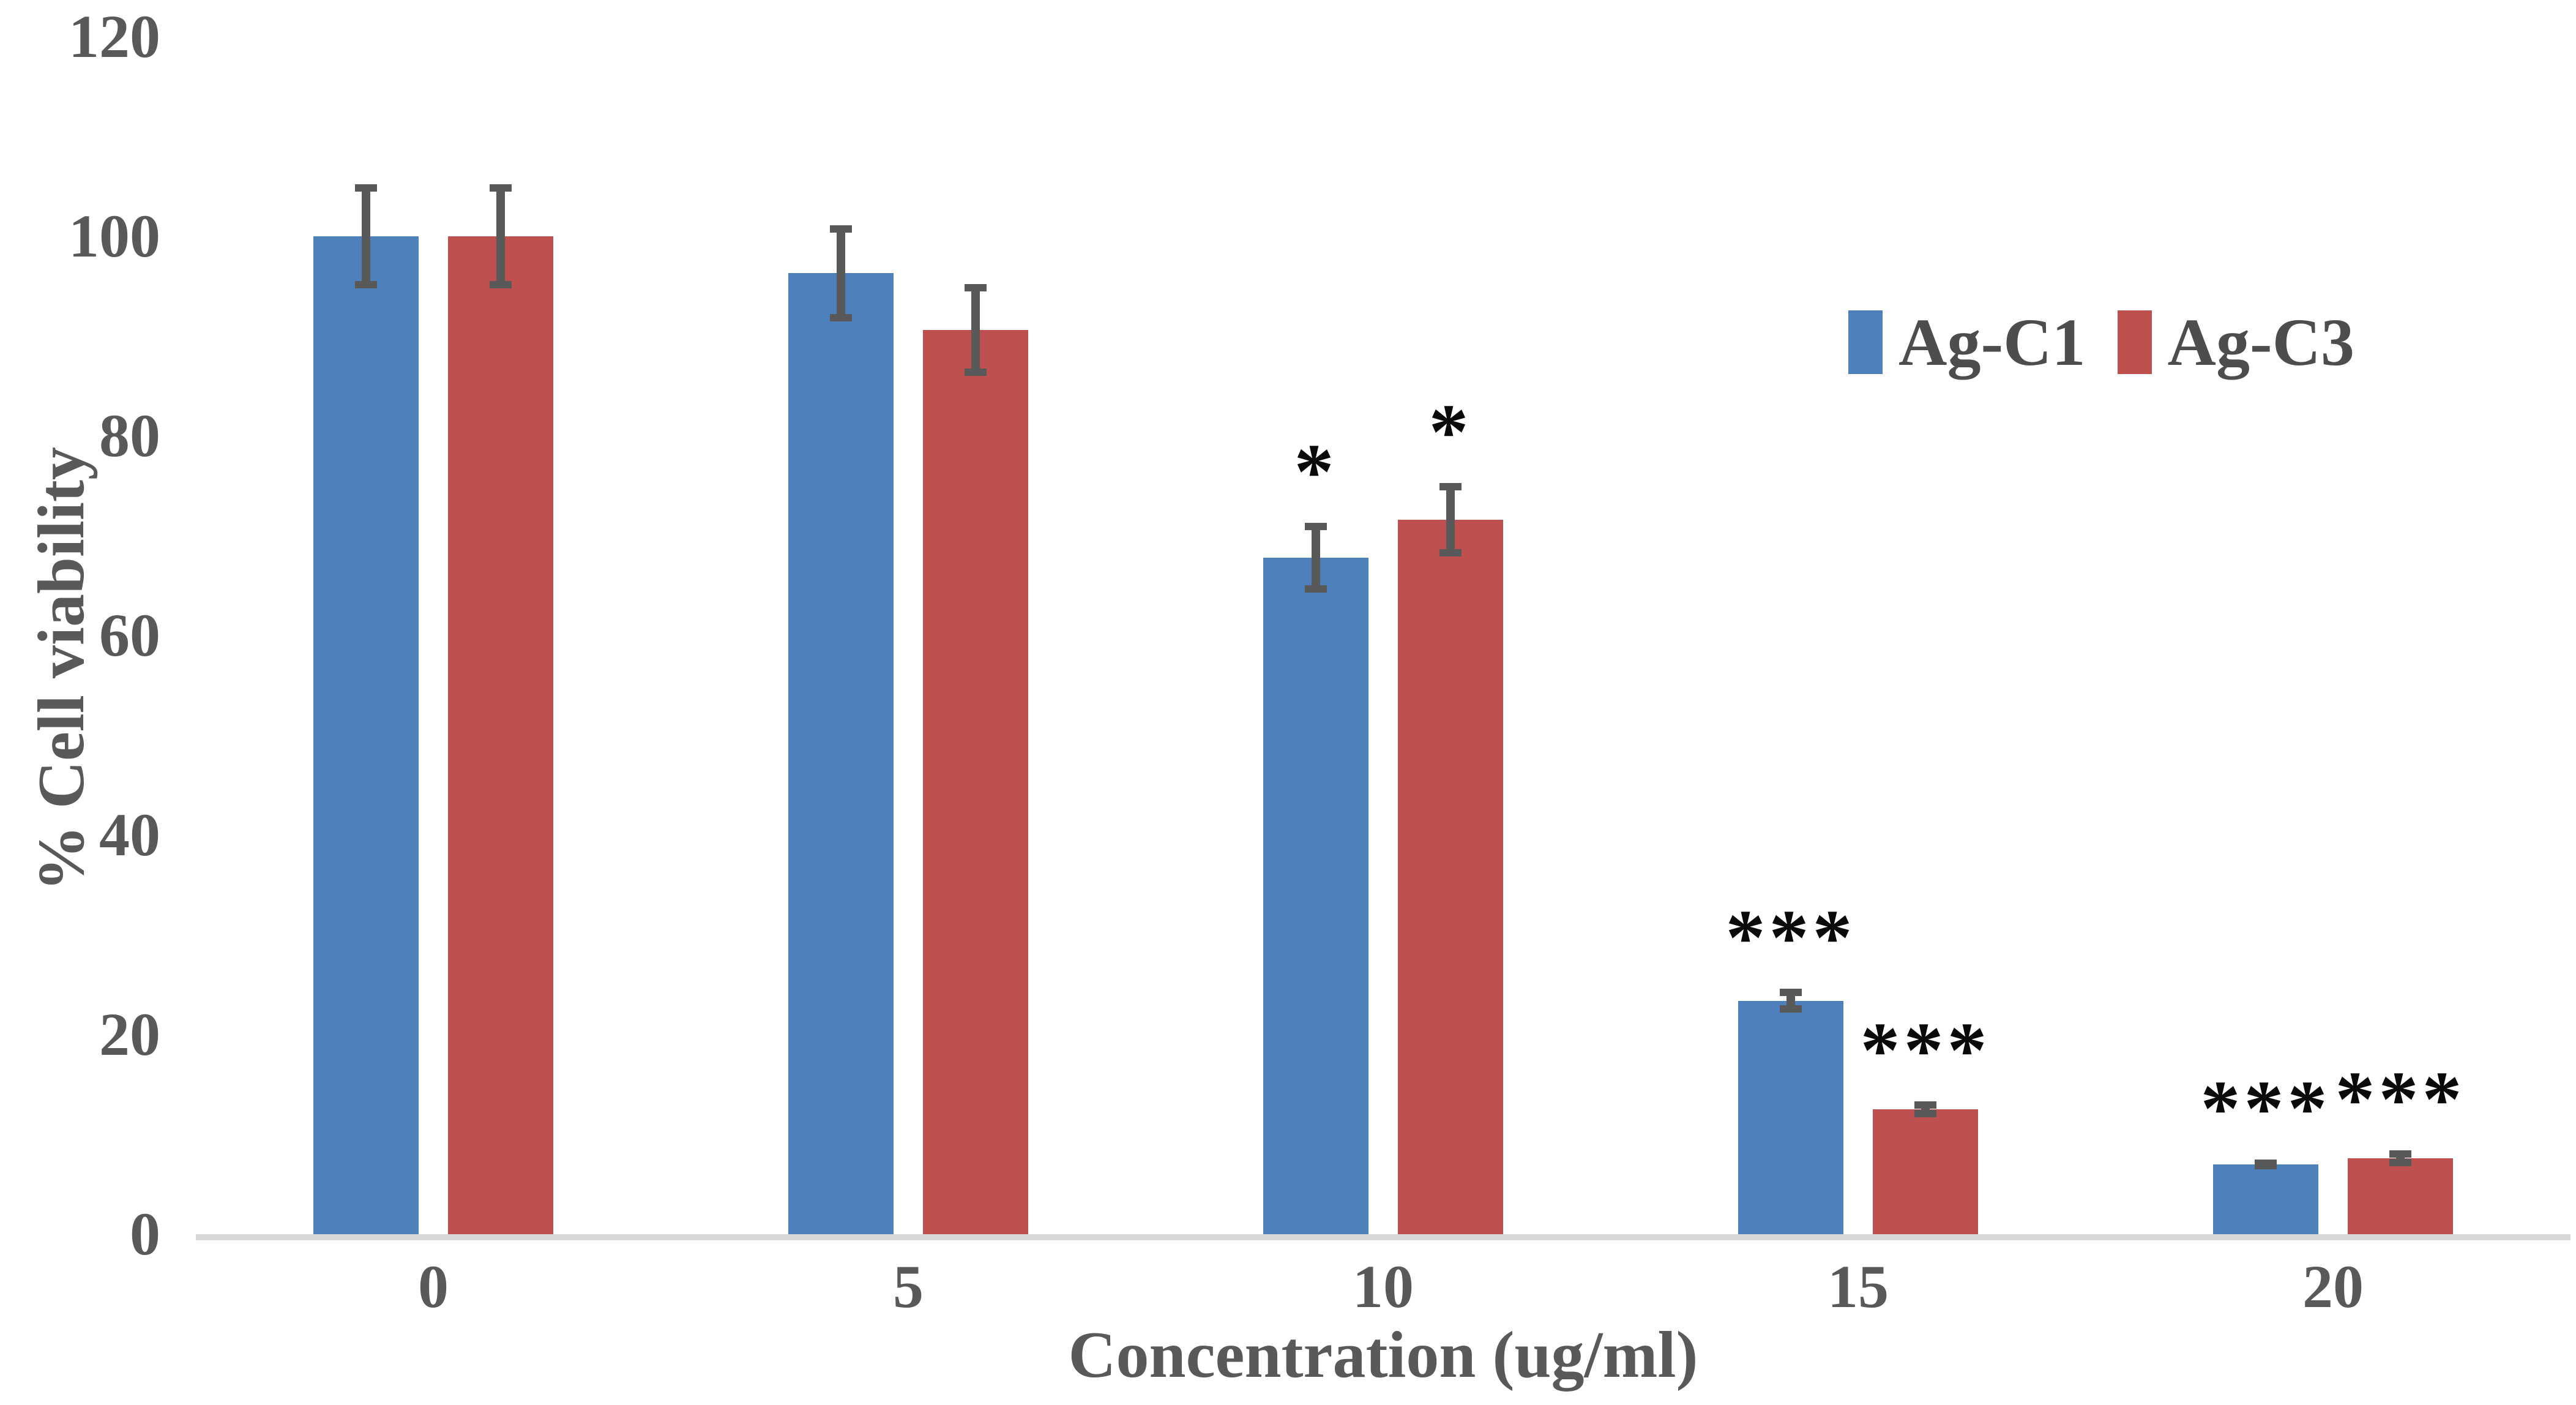  I want to click on x-tick-label: 15, so click(1858, 1287).